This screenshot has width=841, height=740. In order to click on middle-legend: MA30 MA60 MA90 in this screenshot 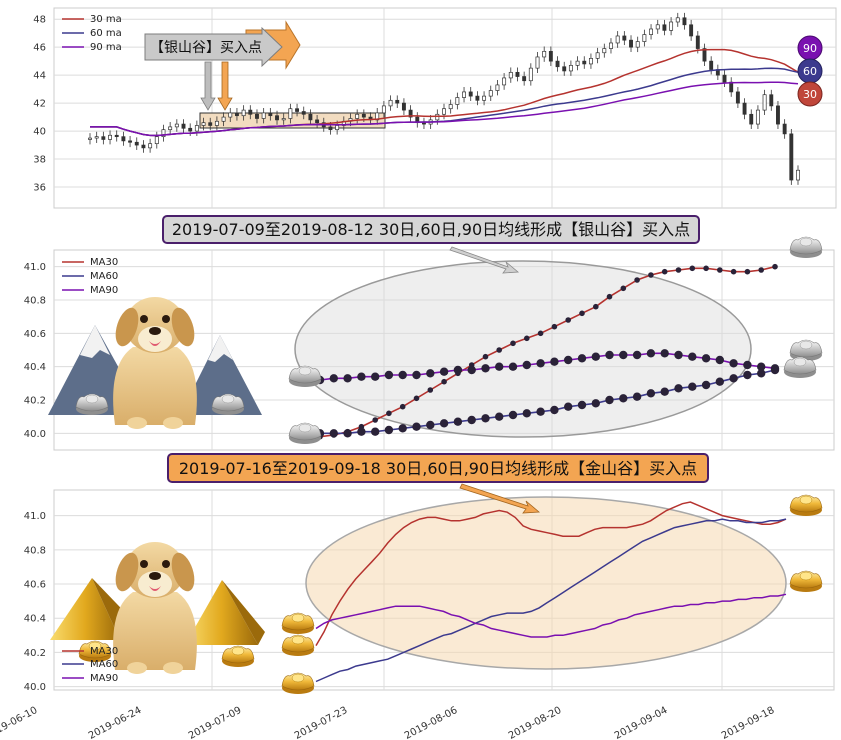, I will do `click(90, 276)`.